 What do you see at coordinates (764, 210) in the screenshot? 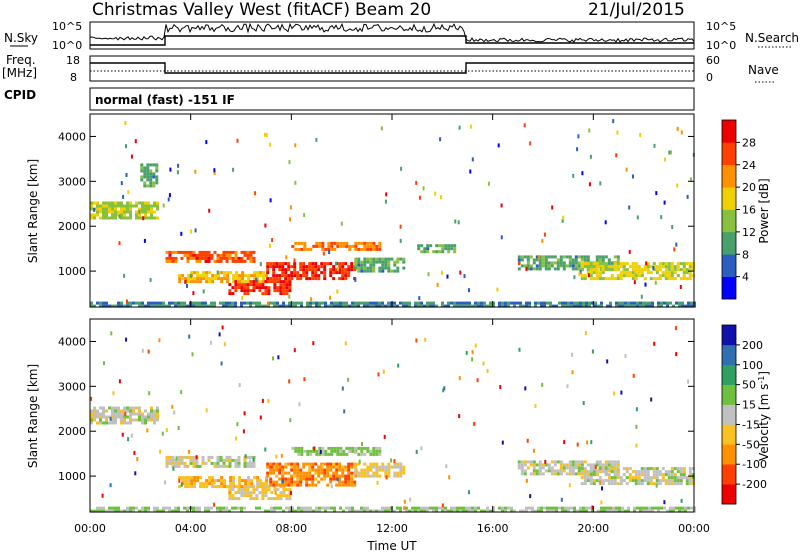
I see `power-cbar-label: Power [dB]` at bounding box center [764, 210].